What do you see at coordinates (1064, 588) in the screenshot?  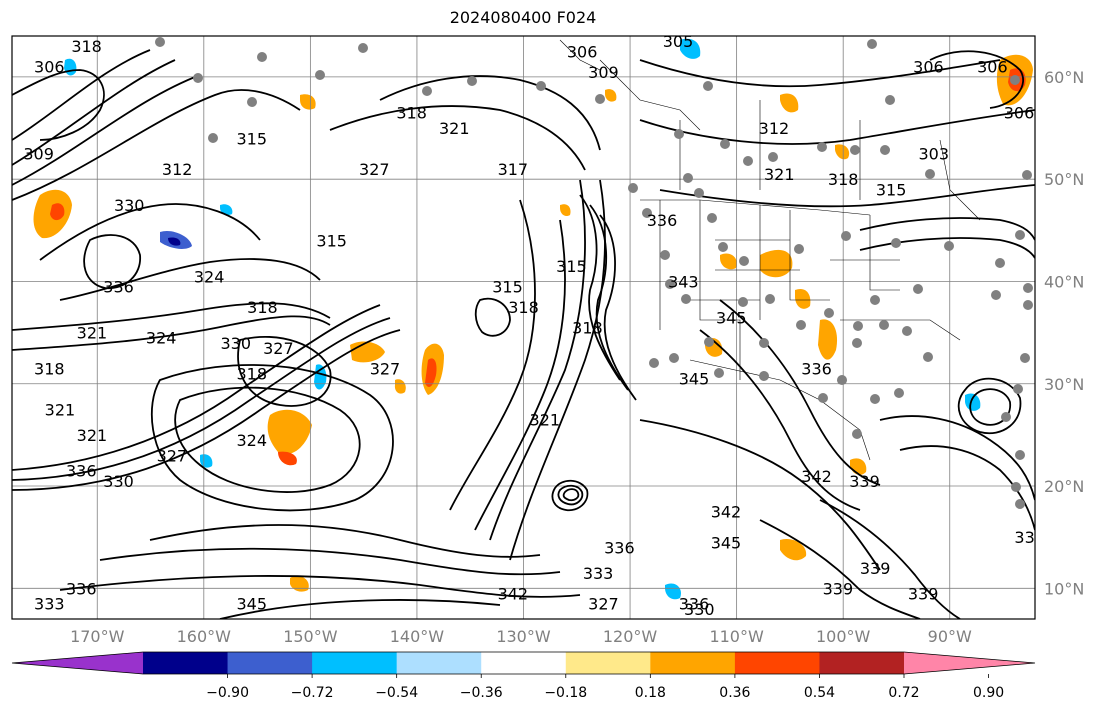 I see `latitude-tick-label: 10°N` at bounding box center [1064, 588].